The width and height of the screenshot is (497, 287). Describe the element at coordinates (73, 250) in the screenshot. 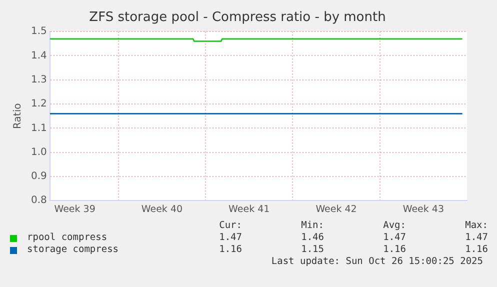

I see `legend-label: storage compress` at that location.